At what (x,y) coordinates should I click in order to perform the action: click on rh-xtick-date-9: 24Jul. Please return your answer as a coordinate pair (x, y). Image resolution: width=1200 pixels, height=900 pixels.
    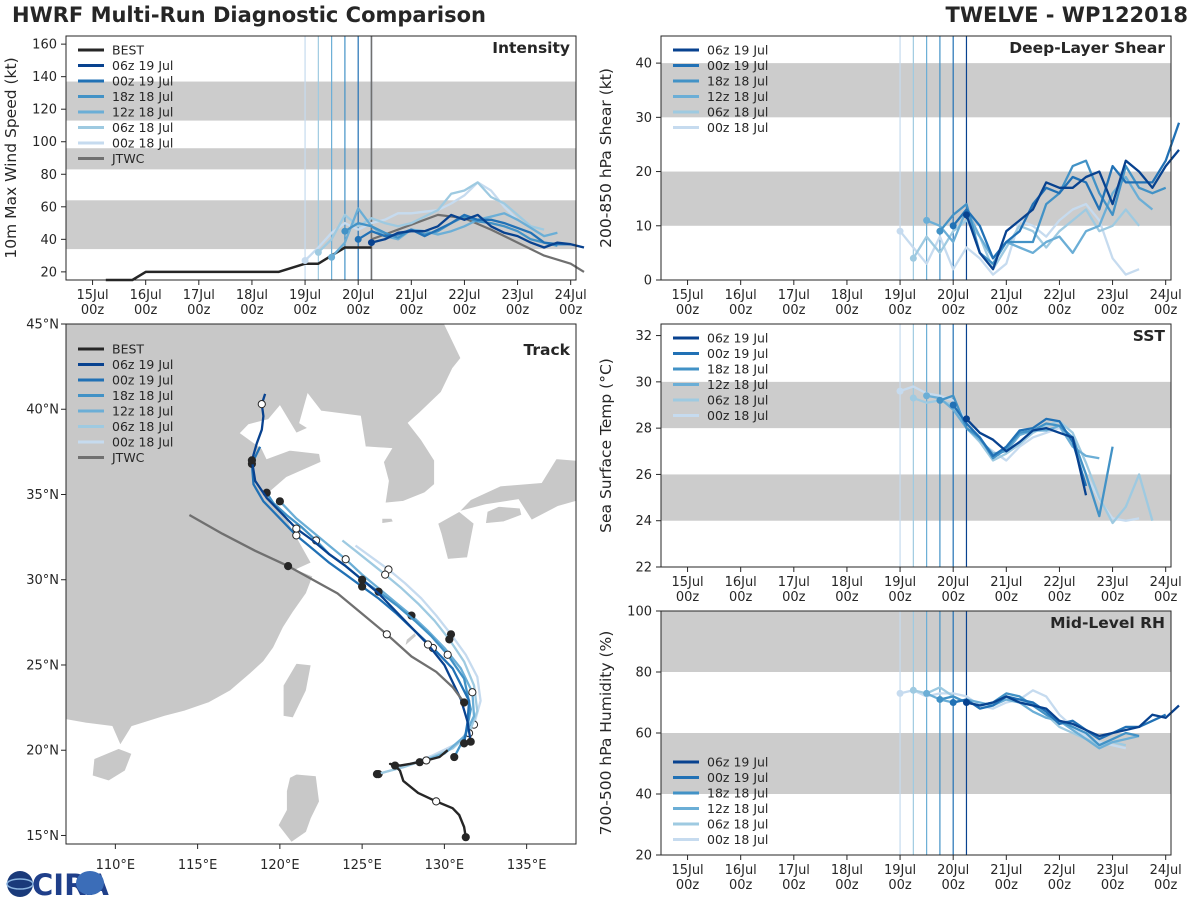
    Looking at the image, I should click on (1166, 870).